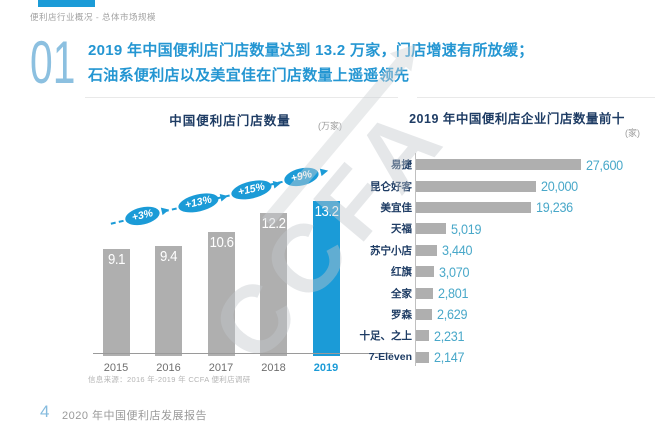  Describe the element at coordinates (492, 228) in the screenshot. I see `company-row: 天福 5,019` at that location.